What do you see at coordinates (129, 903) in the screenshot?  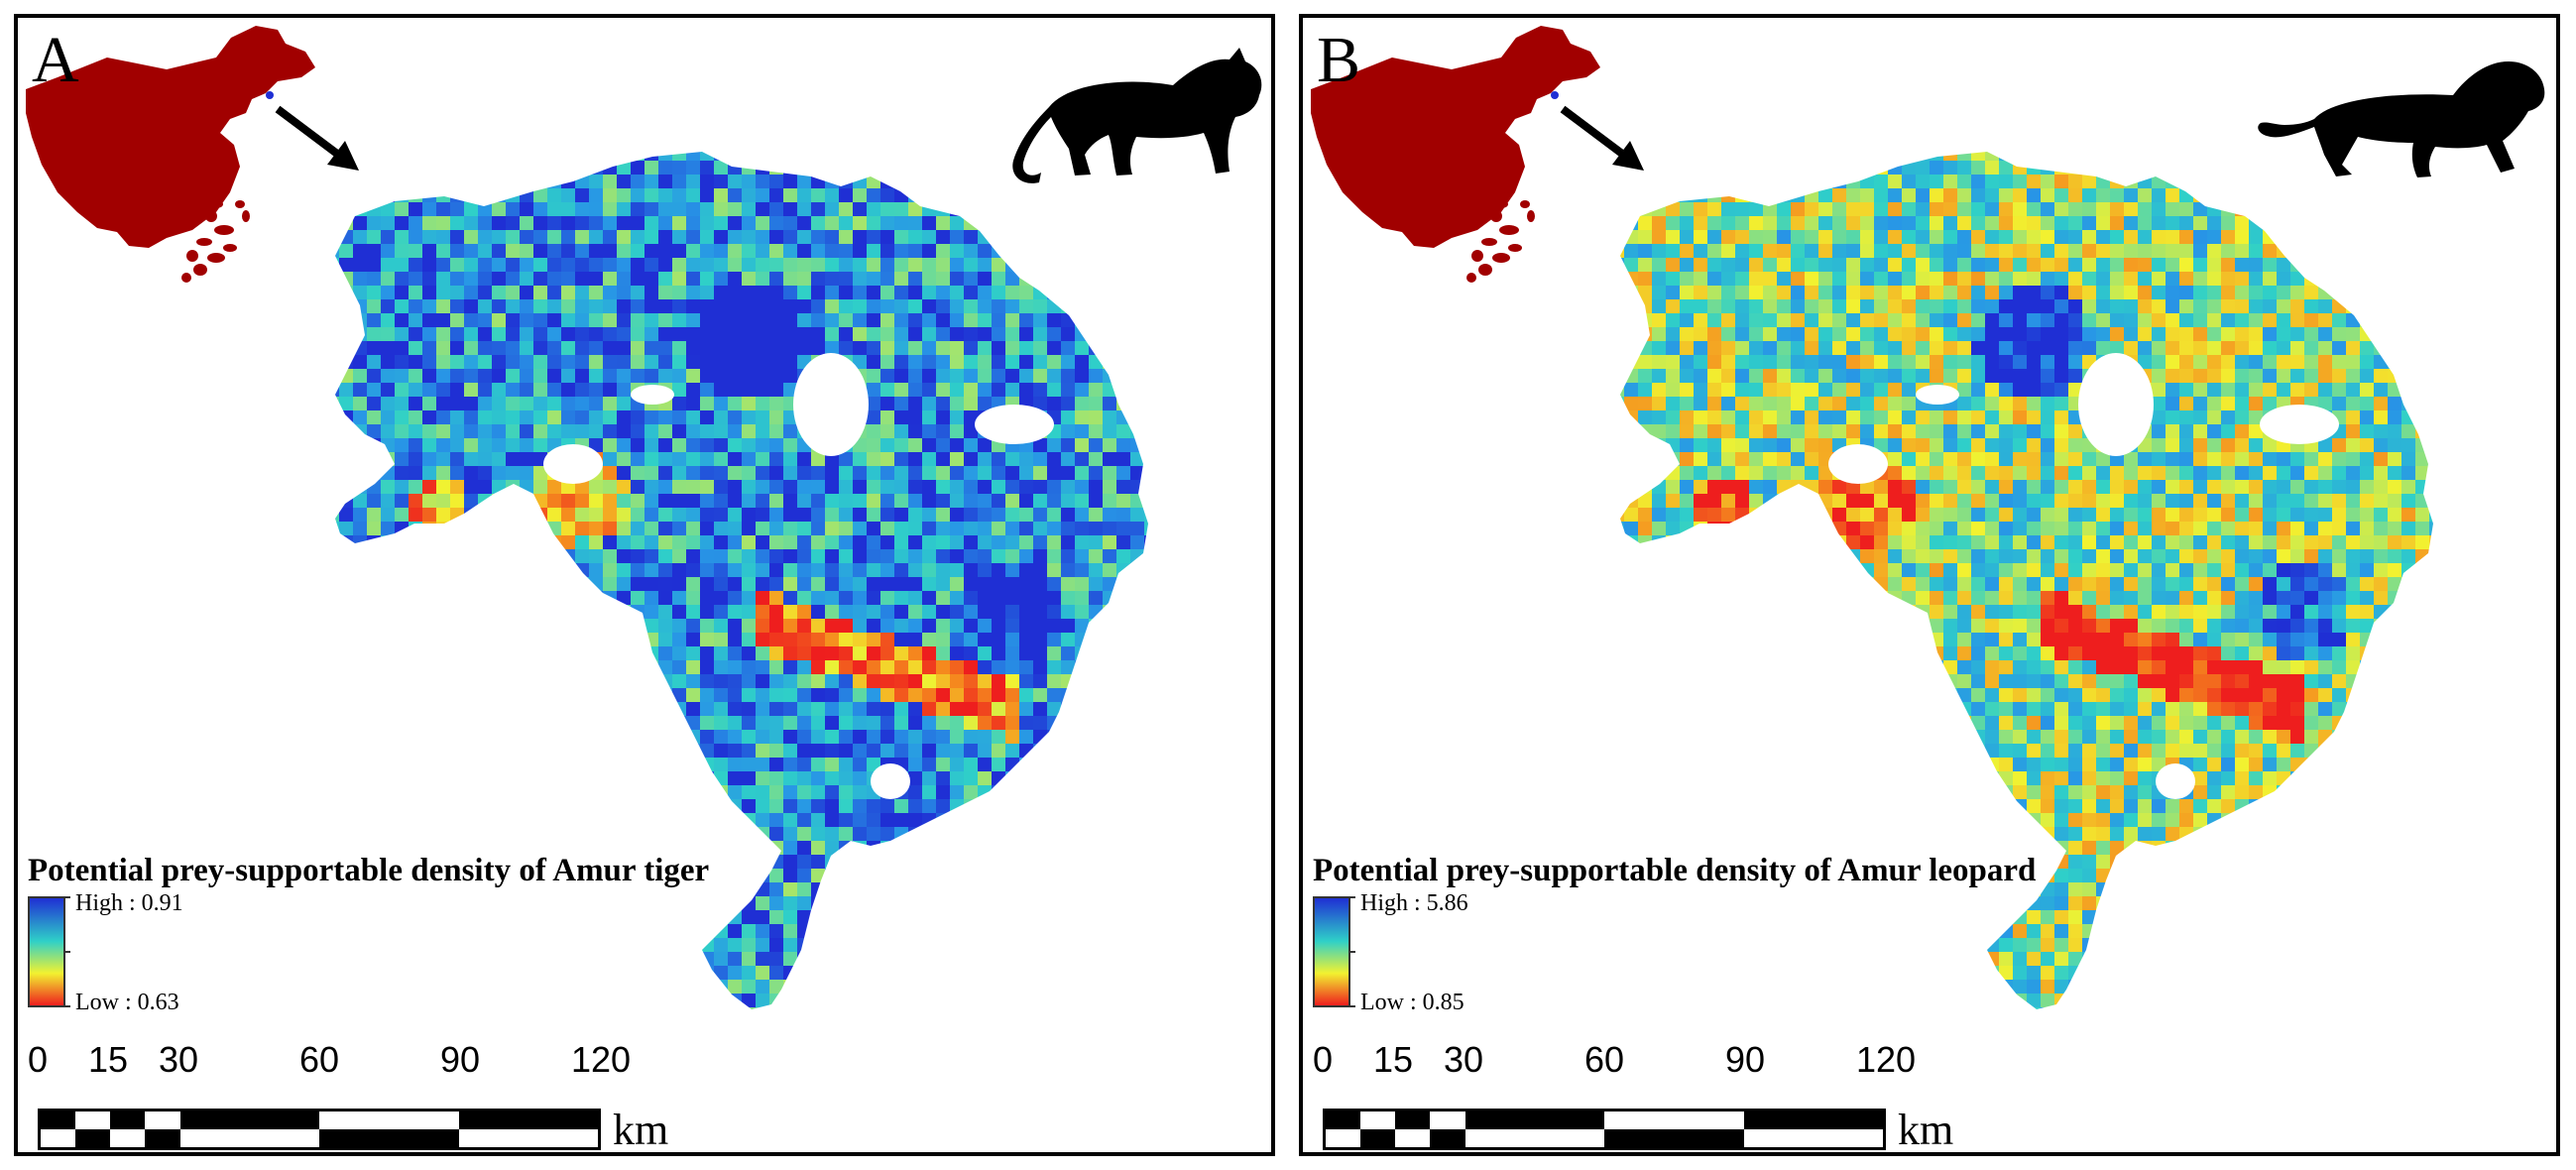 I see `legend-high-label: High : 0.91` at bounding box center [129, 903].